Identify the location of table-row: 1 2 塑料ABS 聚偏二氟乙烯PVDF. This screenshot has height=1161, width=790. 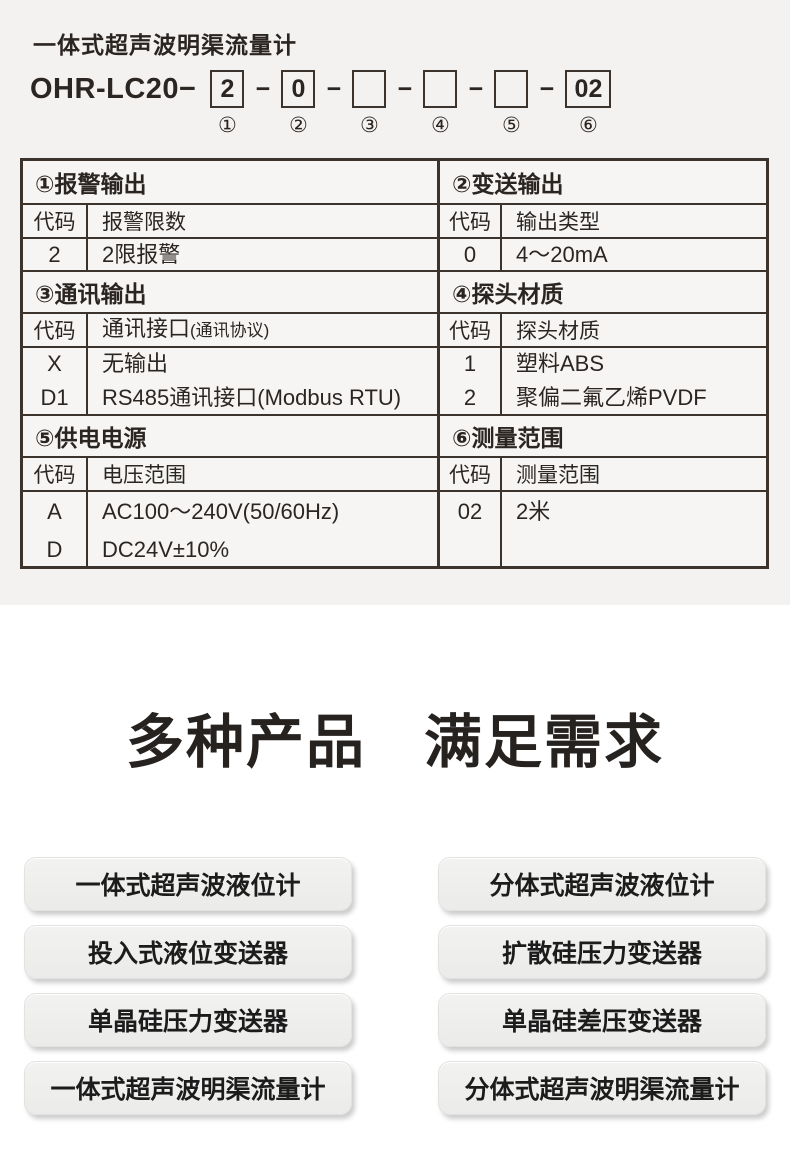
(603, 380).